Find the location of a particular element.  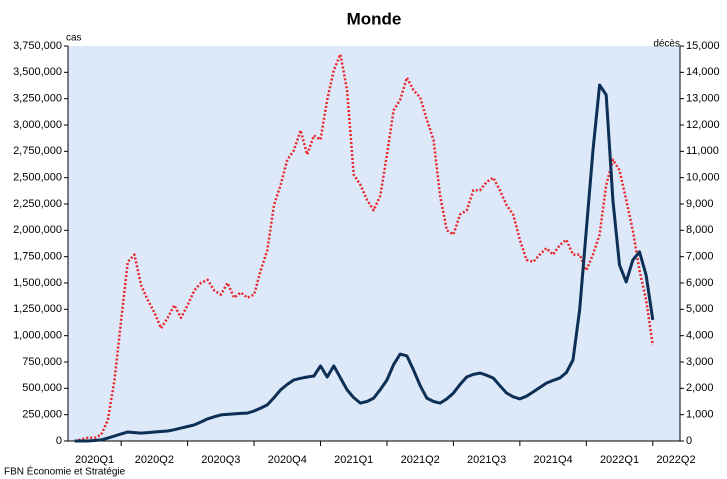

y-tick-label: 3,000,000 is located at coordinates (37, 125).